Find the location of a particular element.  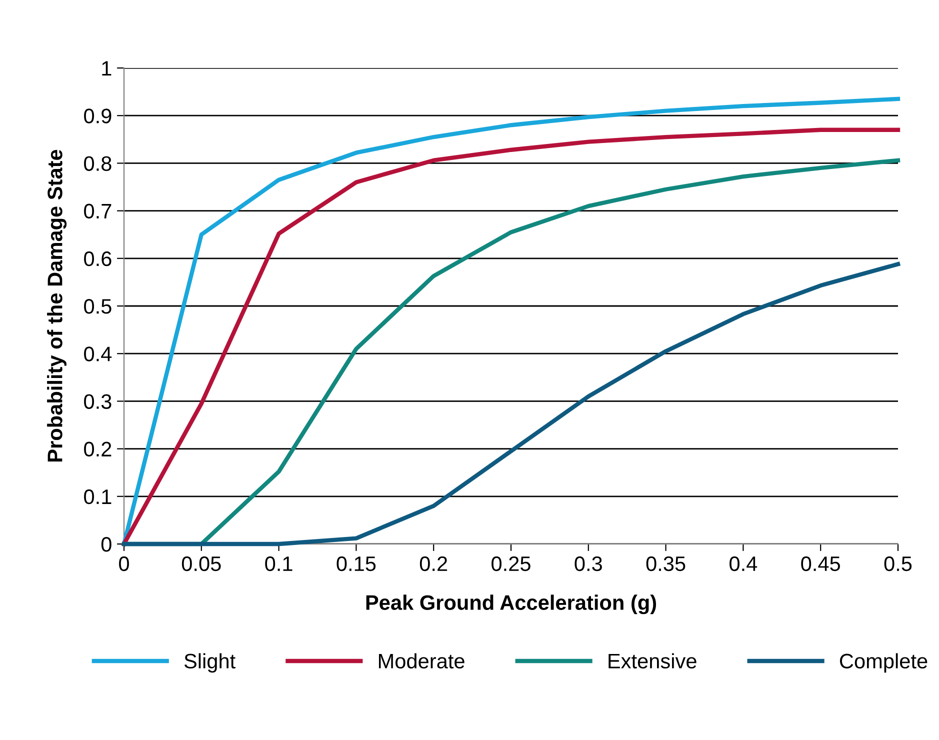

y-tick-label: 0.7 is located at coordinates (98, 211).